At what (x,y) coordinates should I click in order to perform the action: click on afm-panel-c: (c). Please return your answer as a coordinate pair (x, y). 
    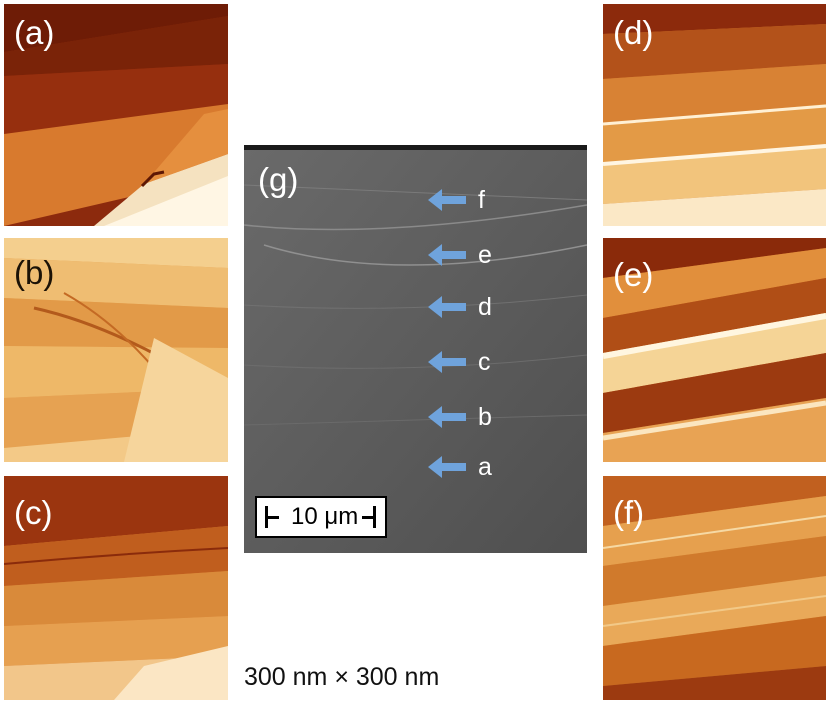
    Looking at the image, I should click on (116, 588).